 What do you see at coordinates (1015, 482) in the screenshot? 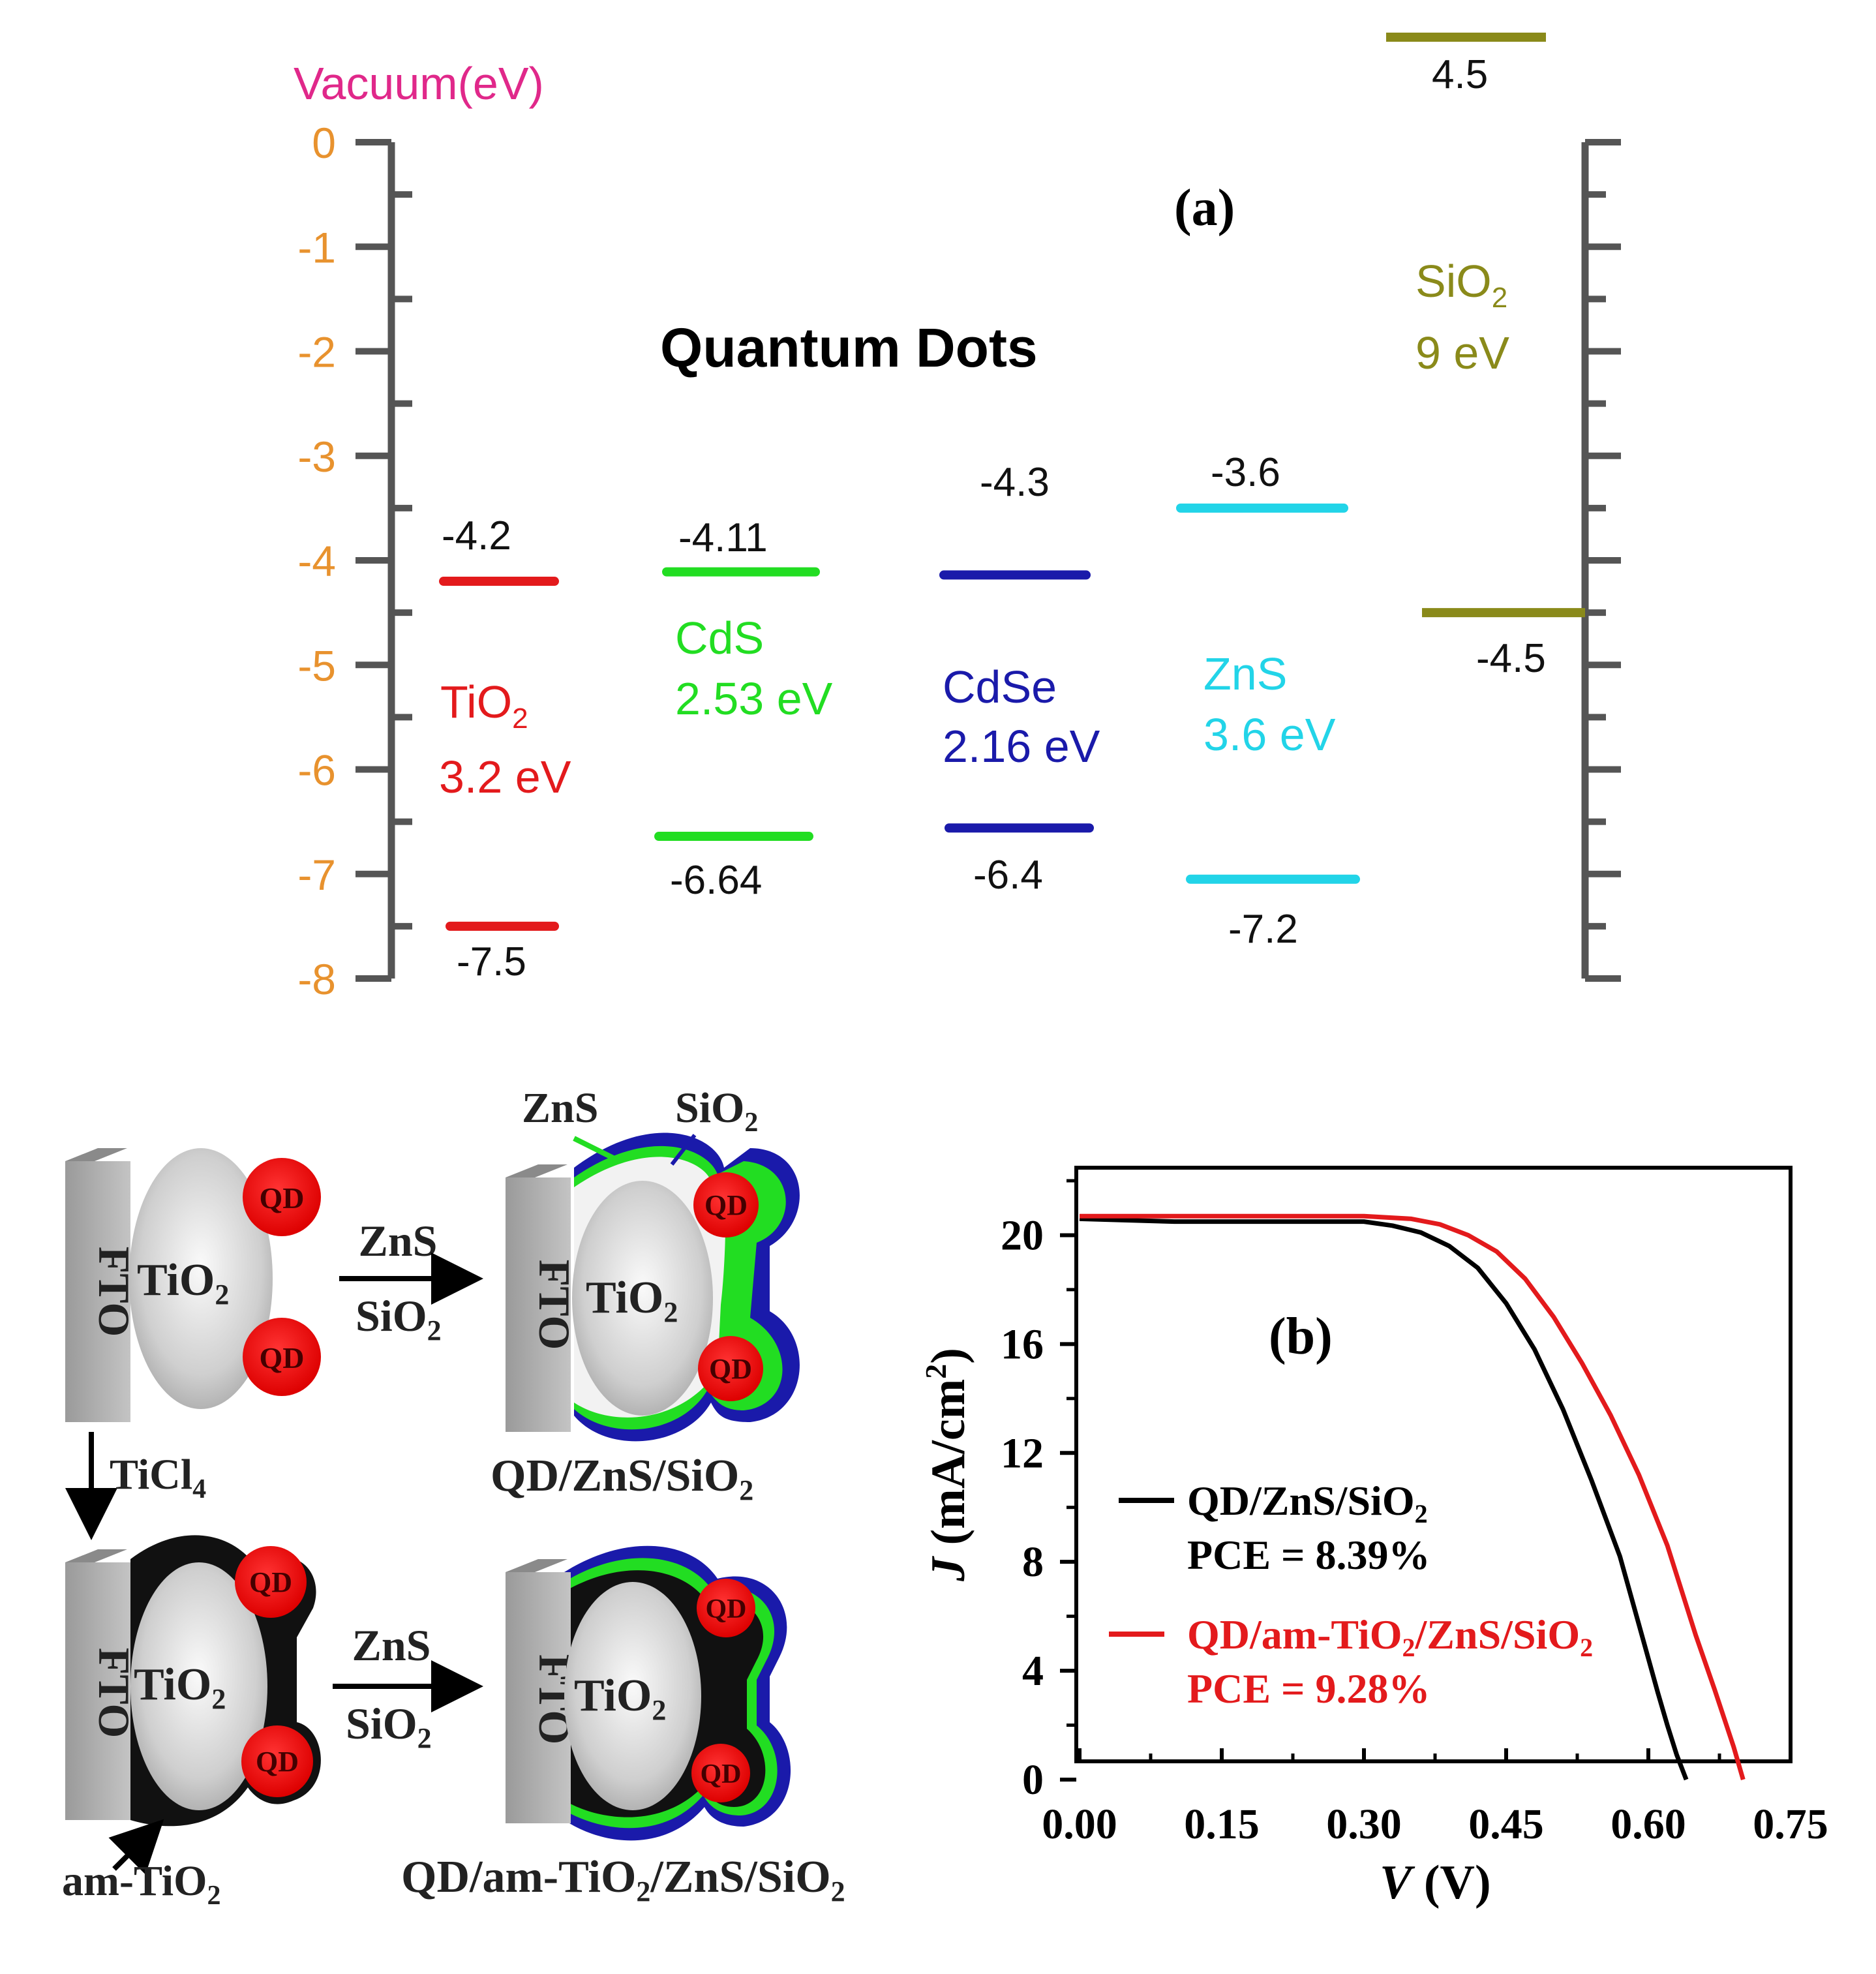
I see `cb-energy-label: -4.3` at bounding box center [1015, 482].